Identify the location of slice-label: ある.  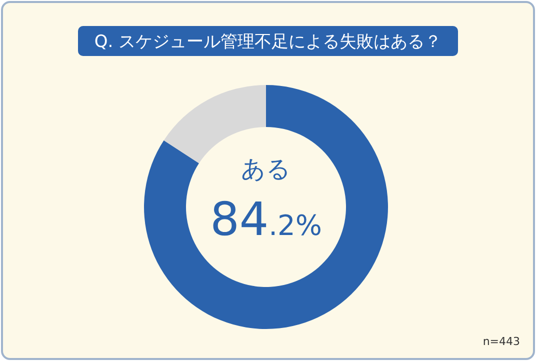
(266, 169).